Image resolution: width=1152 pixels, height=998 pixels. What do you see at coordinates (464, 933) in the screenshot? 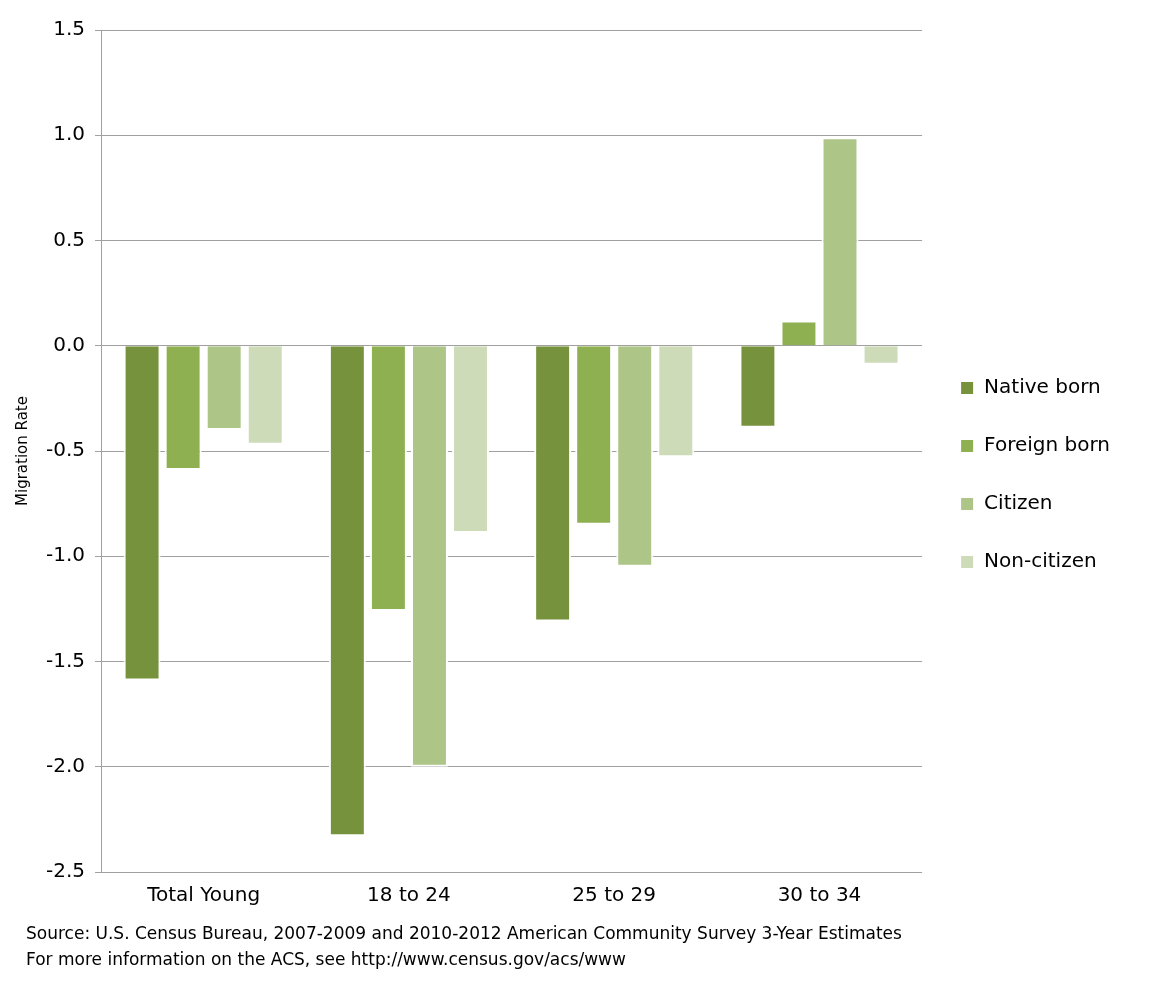
I see `source-note: Source: U.S. Census Bureau, 2007-2009 and 2010-2012 American Community Survey 3-Year Estimates` at bounding box center [464, 933].